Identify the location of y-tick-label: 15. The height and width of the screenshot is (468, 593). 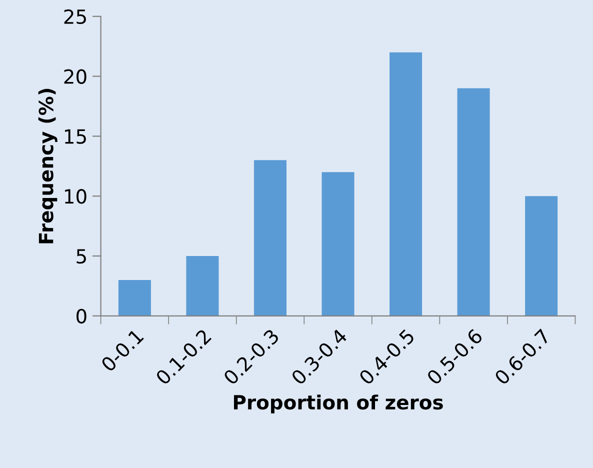
(75, 136).